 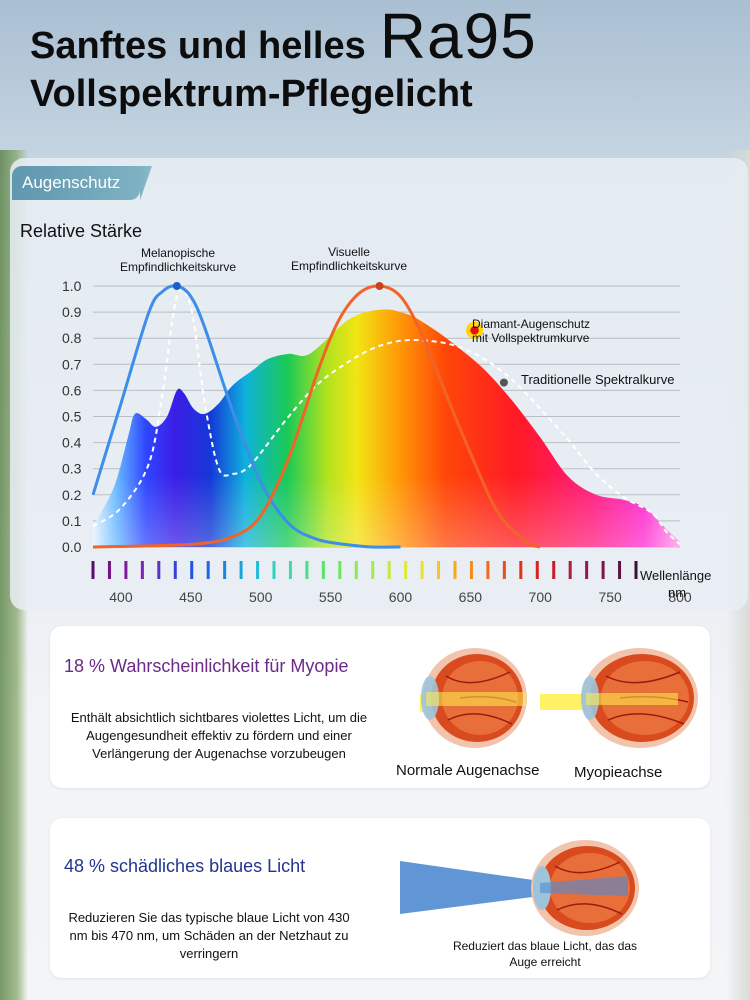 What do you see at coordinates (176, 286) in the screenshot?
I see `melanopic-peak-marker` at bounding box center [176, 286].